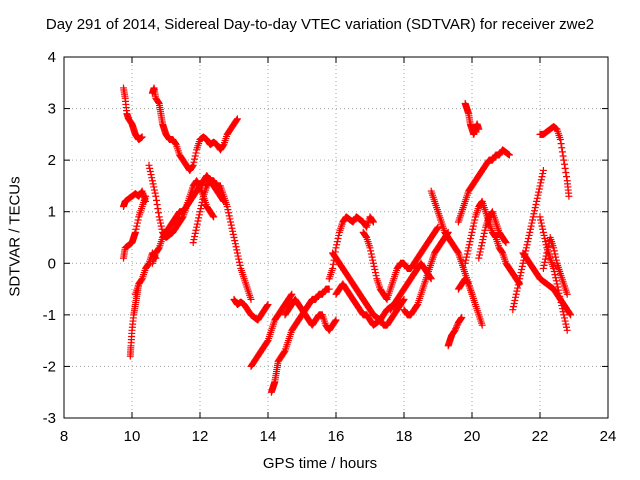  What do you see at coordinates (49, 366) in the screenshot?
I see `y-tick-label: -2` at bounding box center [49, 366].